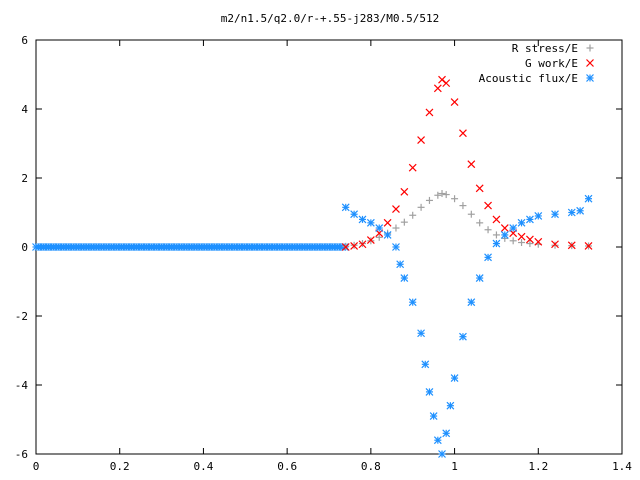  I want to click on y-tick-label: -6, so click(21, 454).